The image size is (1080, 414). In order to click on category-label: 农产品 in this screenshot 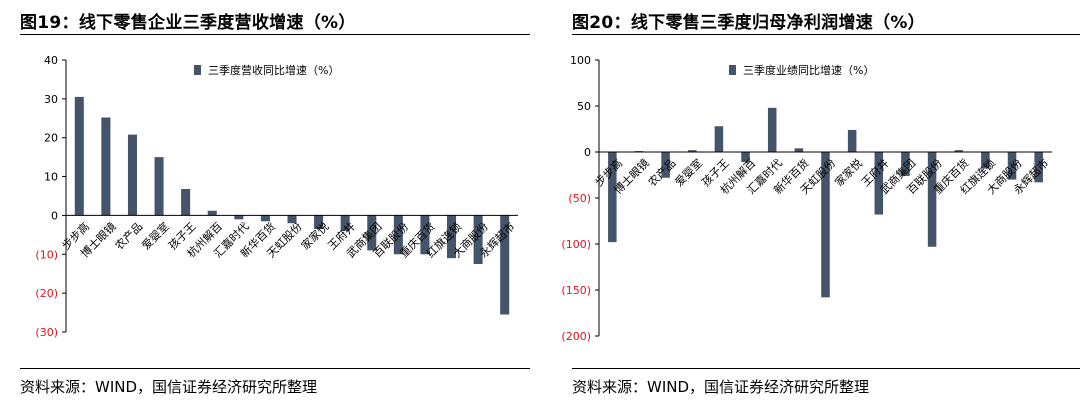, I will do `click(128, 235)`.